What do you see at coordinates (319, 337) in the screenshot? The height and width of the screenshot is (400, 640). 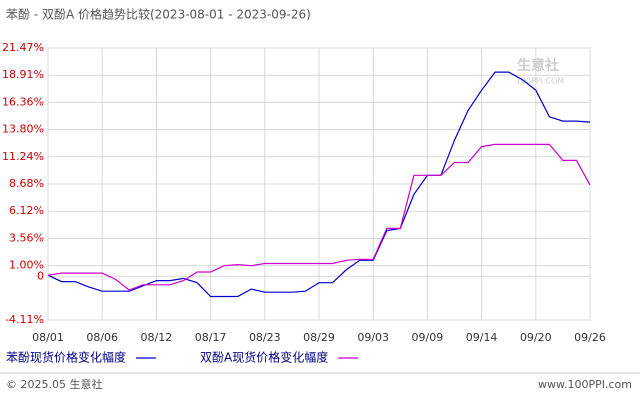 I see `x-tick-label: 08/29` at bounding box center [319, 337].